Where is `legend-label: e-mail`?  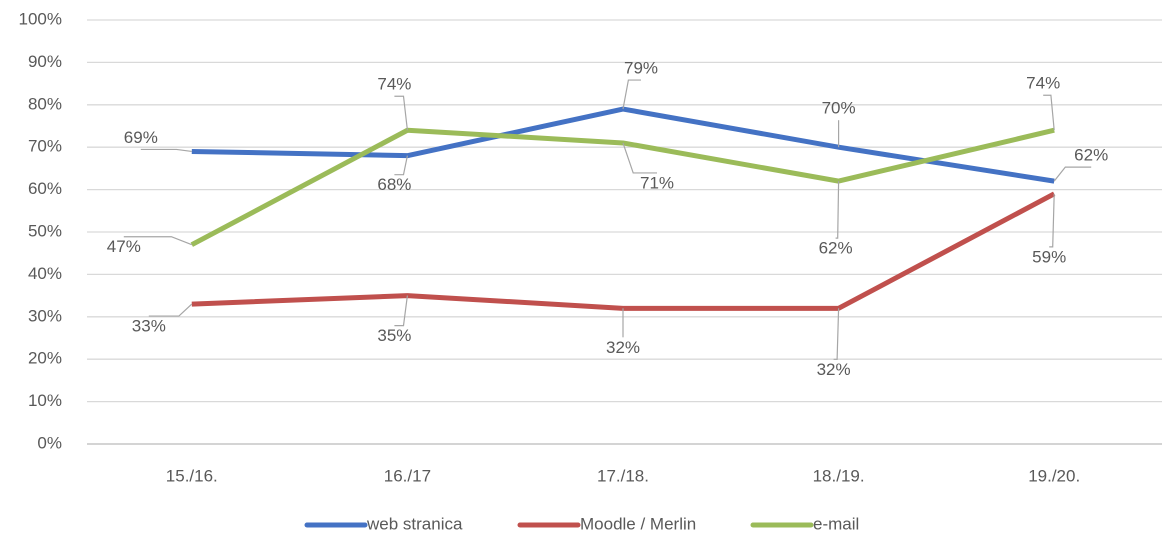
legend-label: e-mail is located at coordinates (836, 523).